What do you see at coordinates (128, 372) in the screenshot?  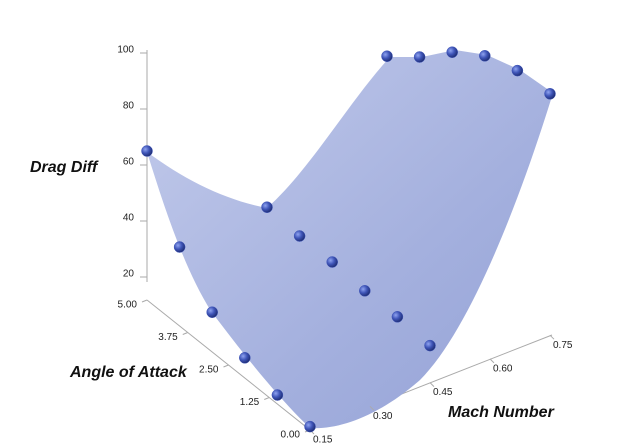 I see `y-axis-title: Angle of Attack` at bounding box center [128, 372].